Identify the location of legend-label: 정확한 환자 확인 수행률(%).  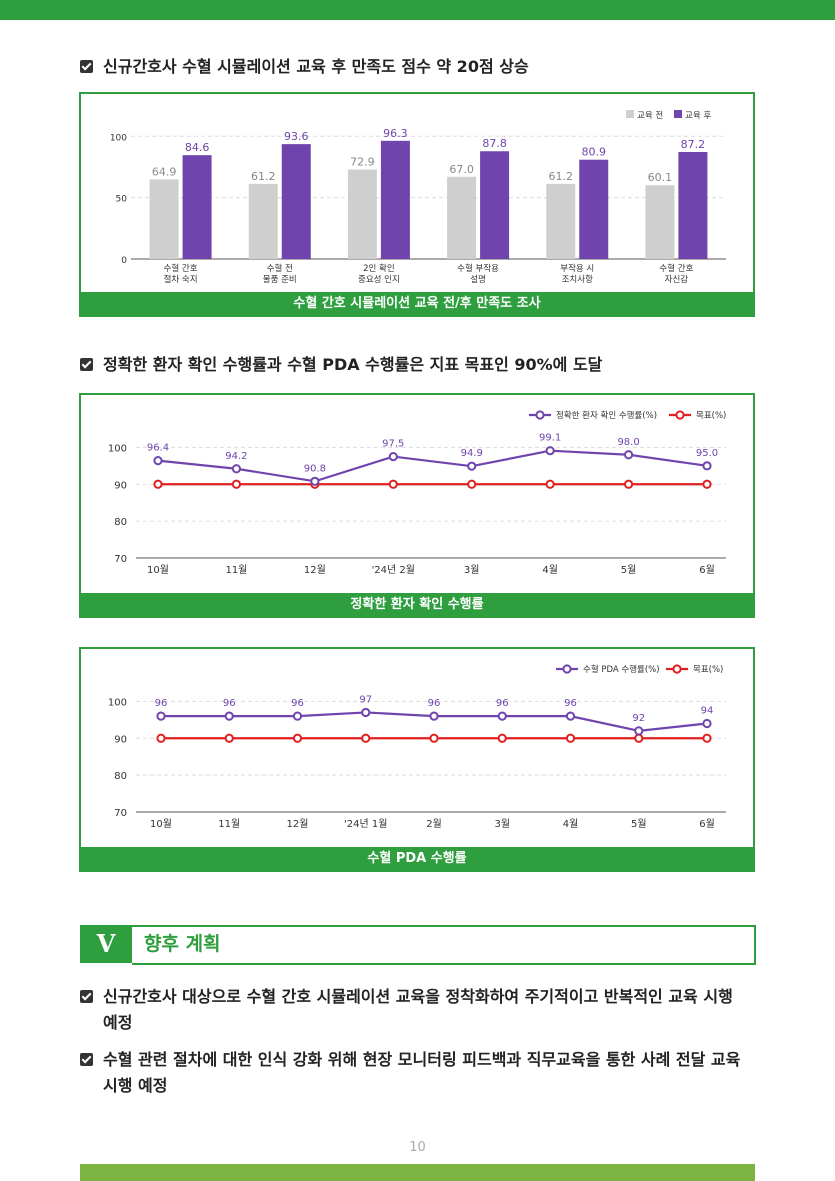
(606, 415).